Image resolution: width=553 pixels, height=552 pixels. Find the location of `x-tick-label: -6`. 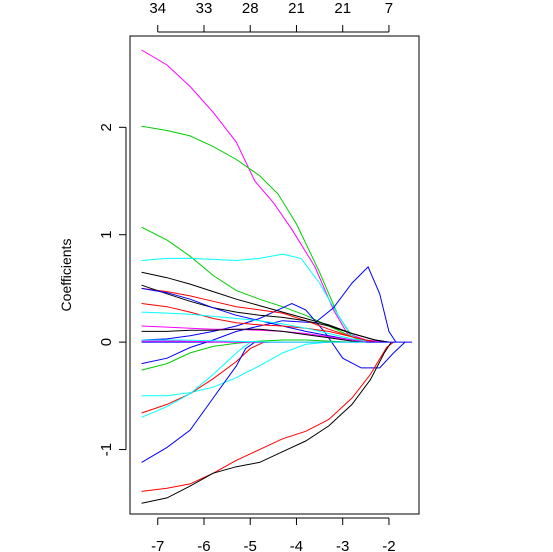

x-tick-label: -6 is located at coordinates (203, 545).